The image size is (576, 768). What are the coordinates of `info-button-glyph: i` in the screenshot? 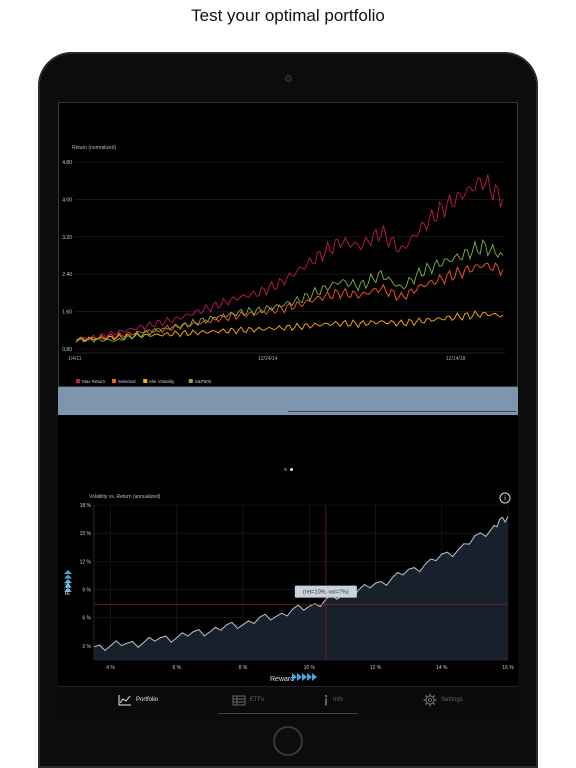 It's located at (505, 499).